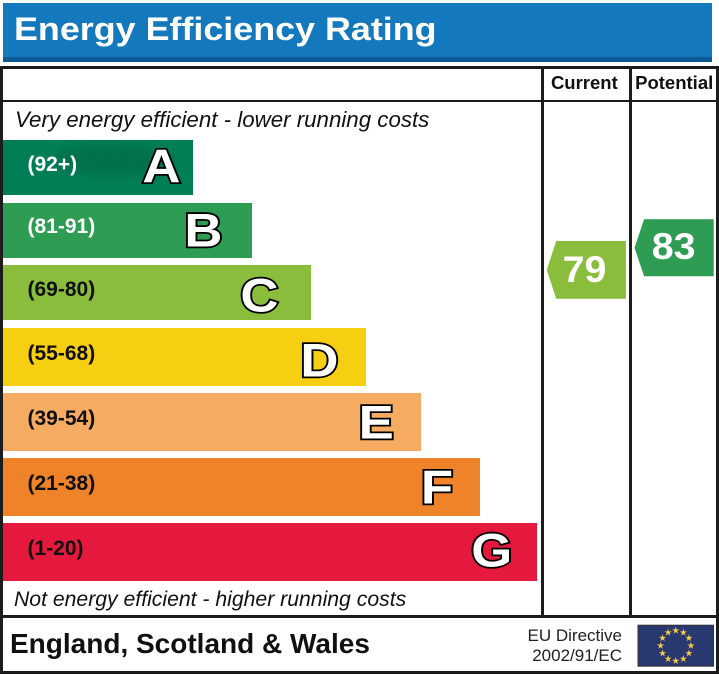  Describe the element at coordinates (259, 295) in the screenshot. I see `svg-text: C` at that location.